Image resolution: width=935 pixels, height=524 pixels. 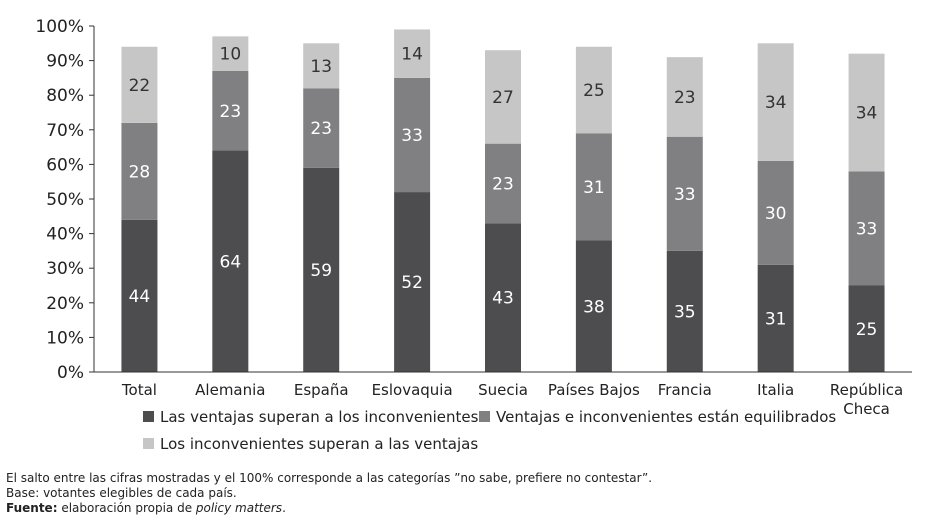 I want to click on bar-value-label: 52, so click(x=412, y=283).